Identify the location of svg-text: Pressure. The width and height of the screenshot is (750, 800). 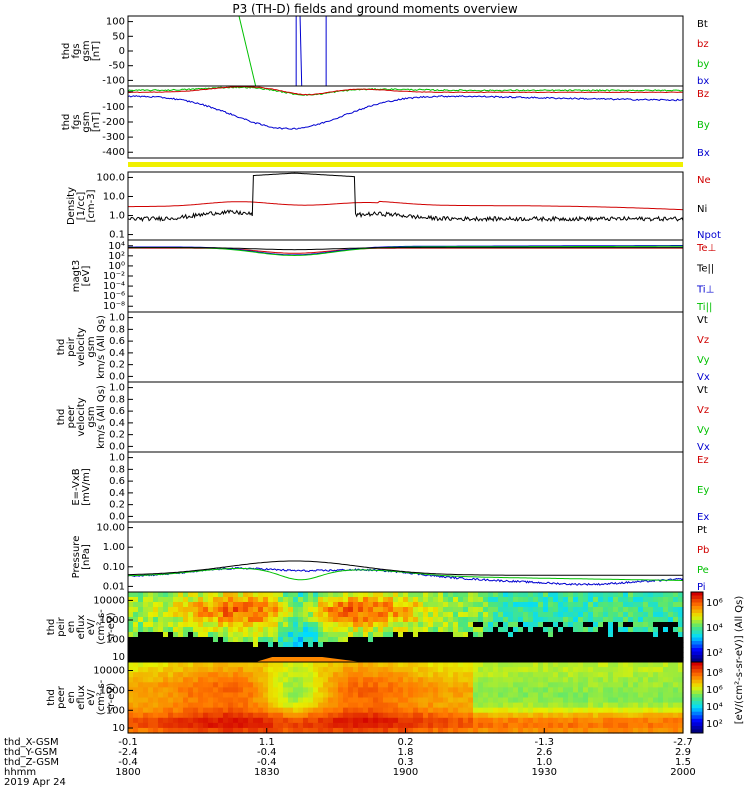
(76, 557).